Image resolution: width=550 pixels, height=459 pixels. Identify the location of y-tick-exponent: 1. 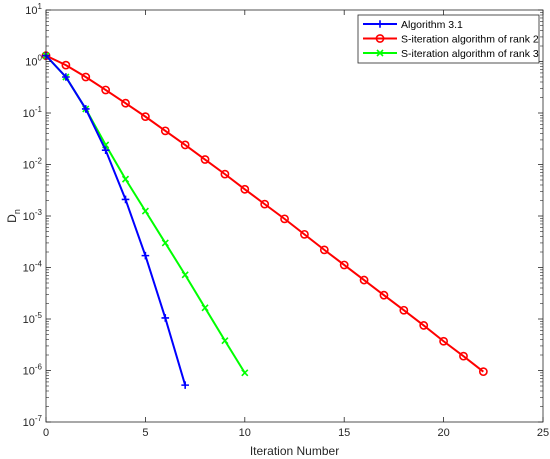
(40, 6).